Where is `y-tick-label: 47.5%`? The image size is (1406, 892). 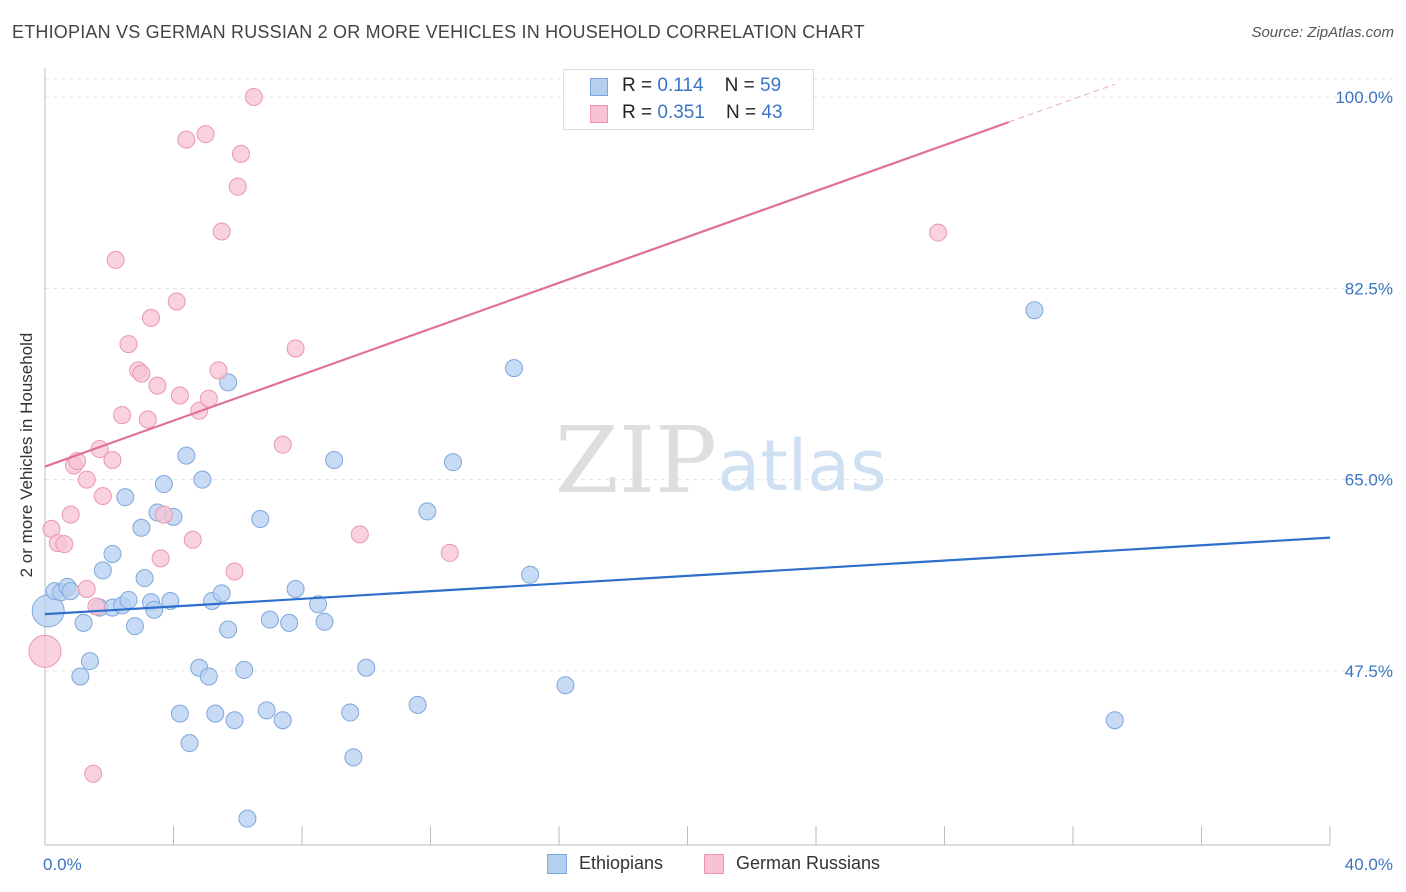
y-tick-label: 47.5% is located at coordinates (1369, 671).